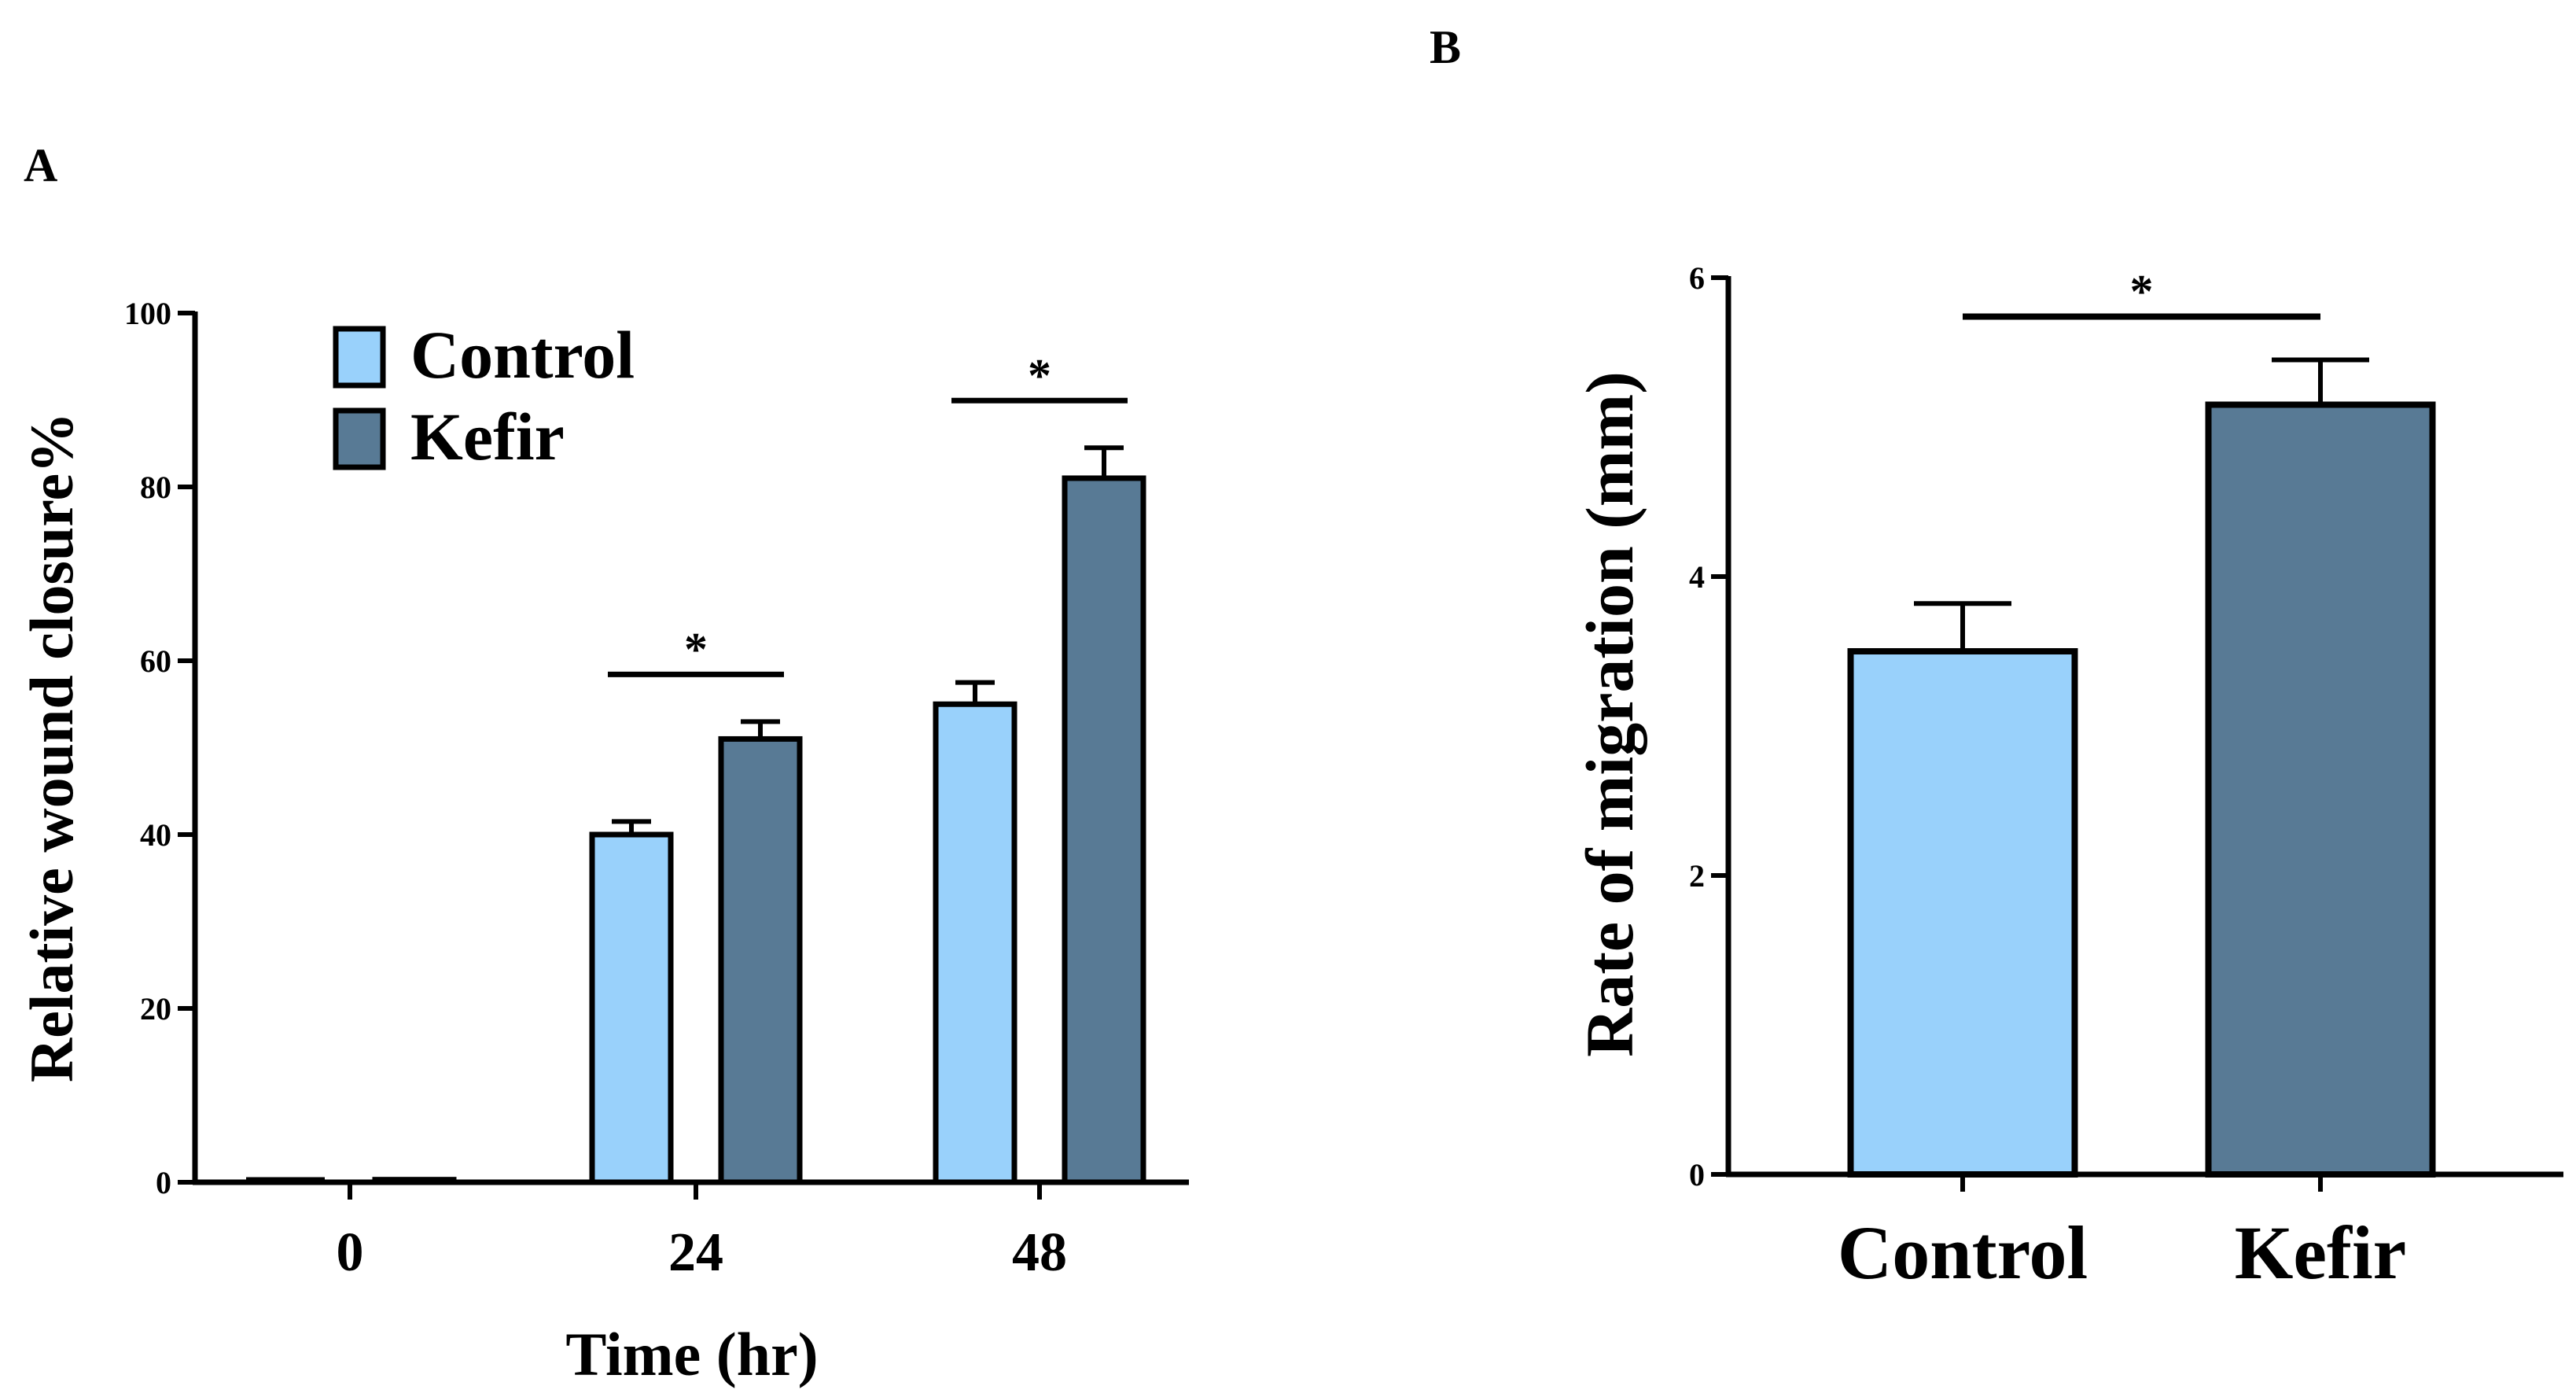 The image size is (2576, 1397). What do you see at coordinates (41, 165) in the screenshot?
I see `panel-a-label: A` at bounding box center [41, 165].